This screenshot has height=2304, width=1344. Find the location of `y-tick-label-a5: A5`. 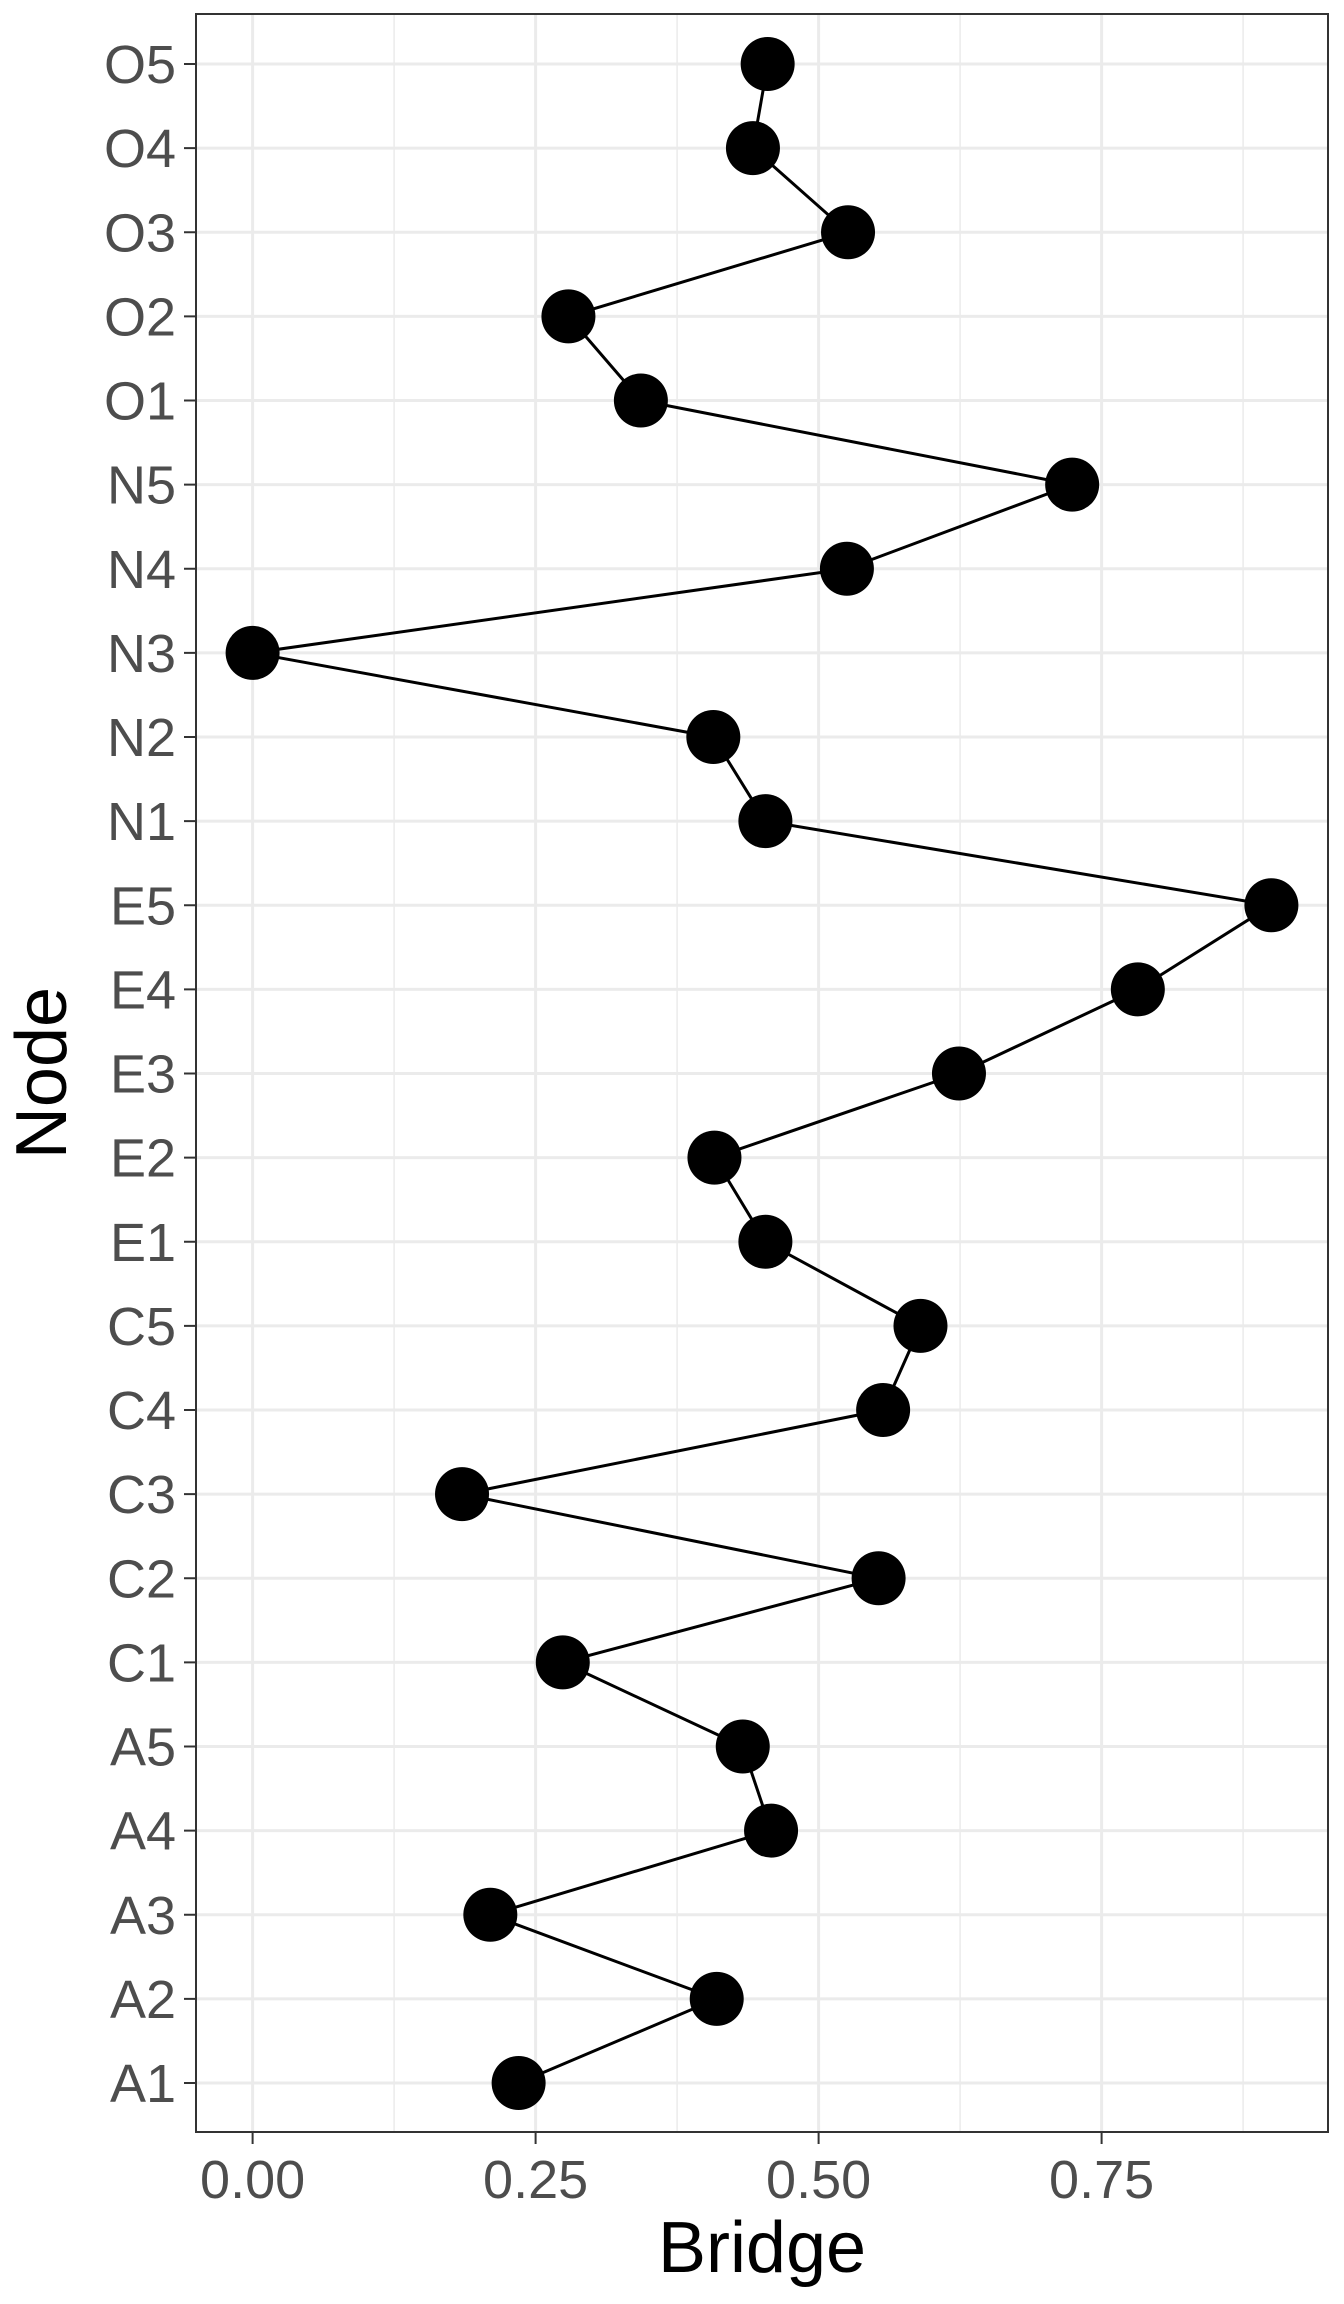

y-tick-label-a5: A5 is located at coordinates (143, 1748).